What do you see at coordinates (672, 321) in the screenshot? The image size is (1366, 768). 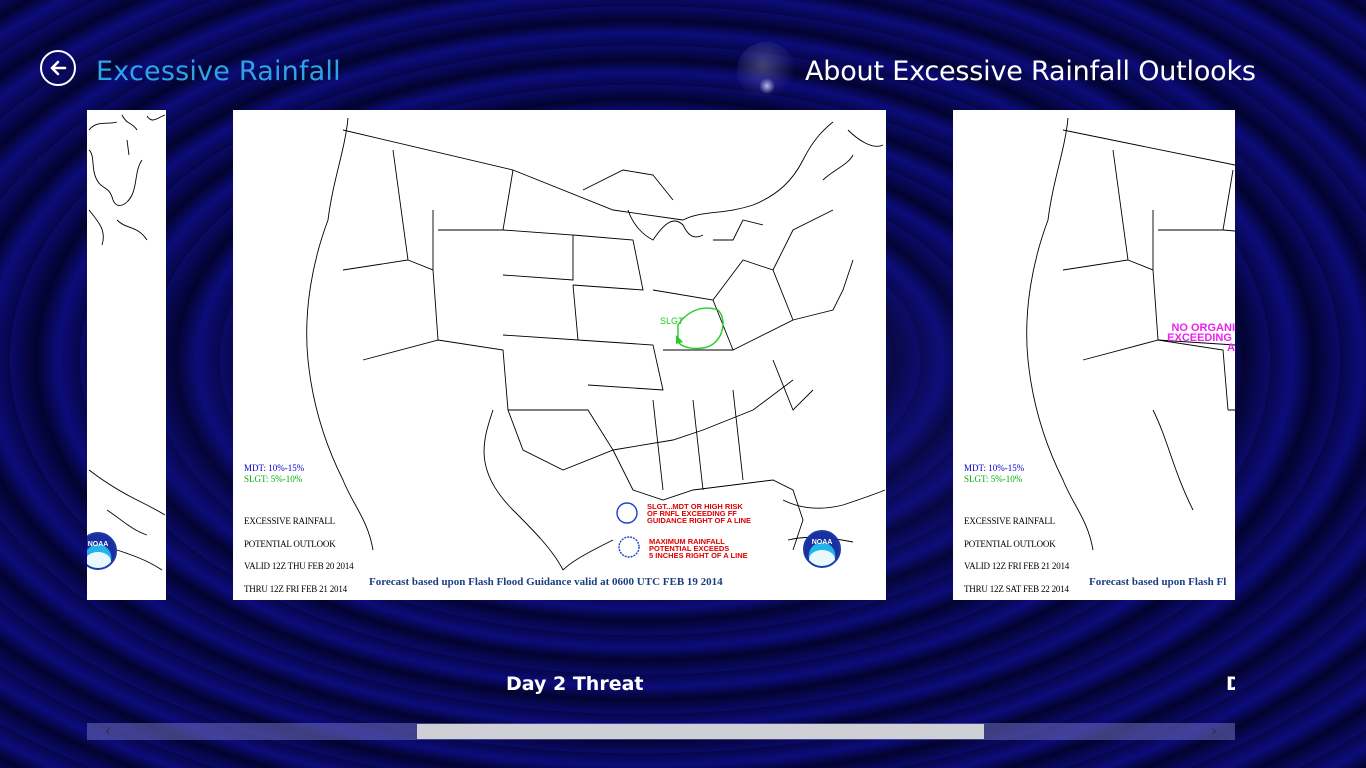 I see `risk-area-label: SLGT` at bounding box center [672, 321].